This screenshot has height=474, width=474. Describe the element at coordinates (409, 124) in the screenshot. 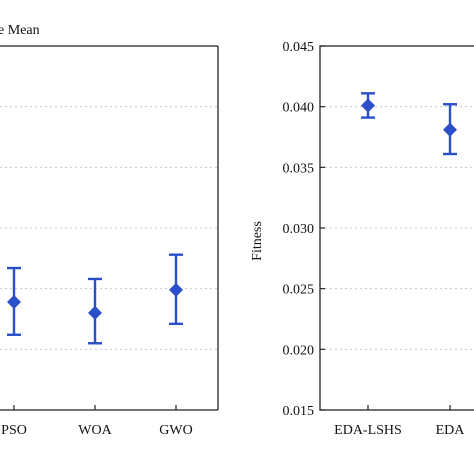

I see `right-data-marks` at that location.